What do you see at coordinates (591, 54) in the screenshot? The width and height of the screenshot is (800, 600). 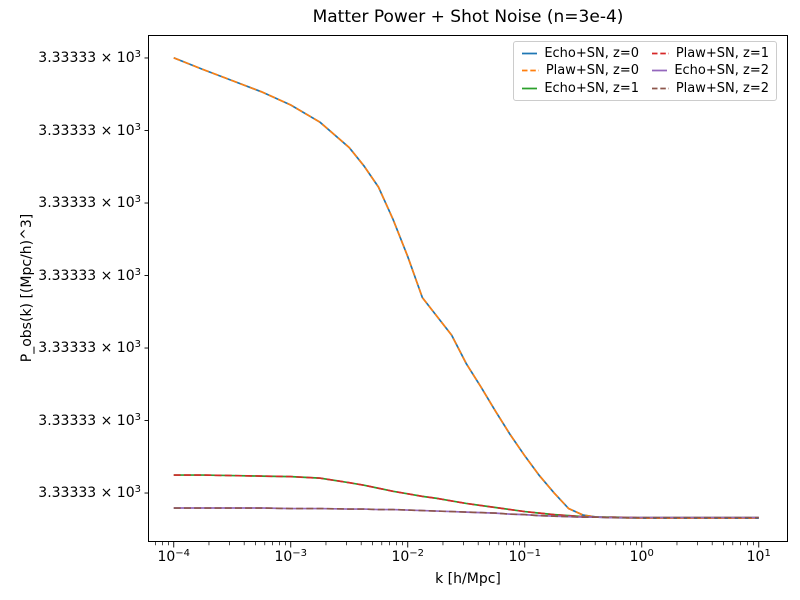 I see `legend-label: Echo+SN, z=0` at bounding box center [591, 54].